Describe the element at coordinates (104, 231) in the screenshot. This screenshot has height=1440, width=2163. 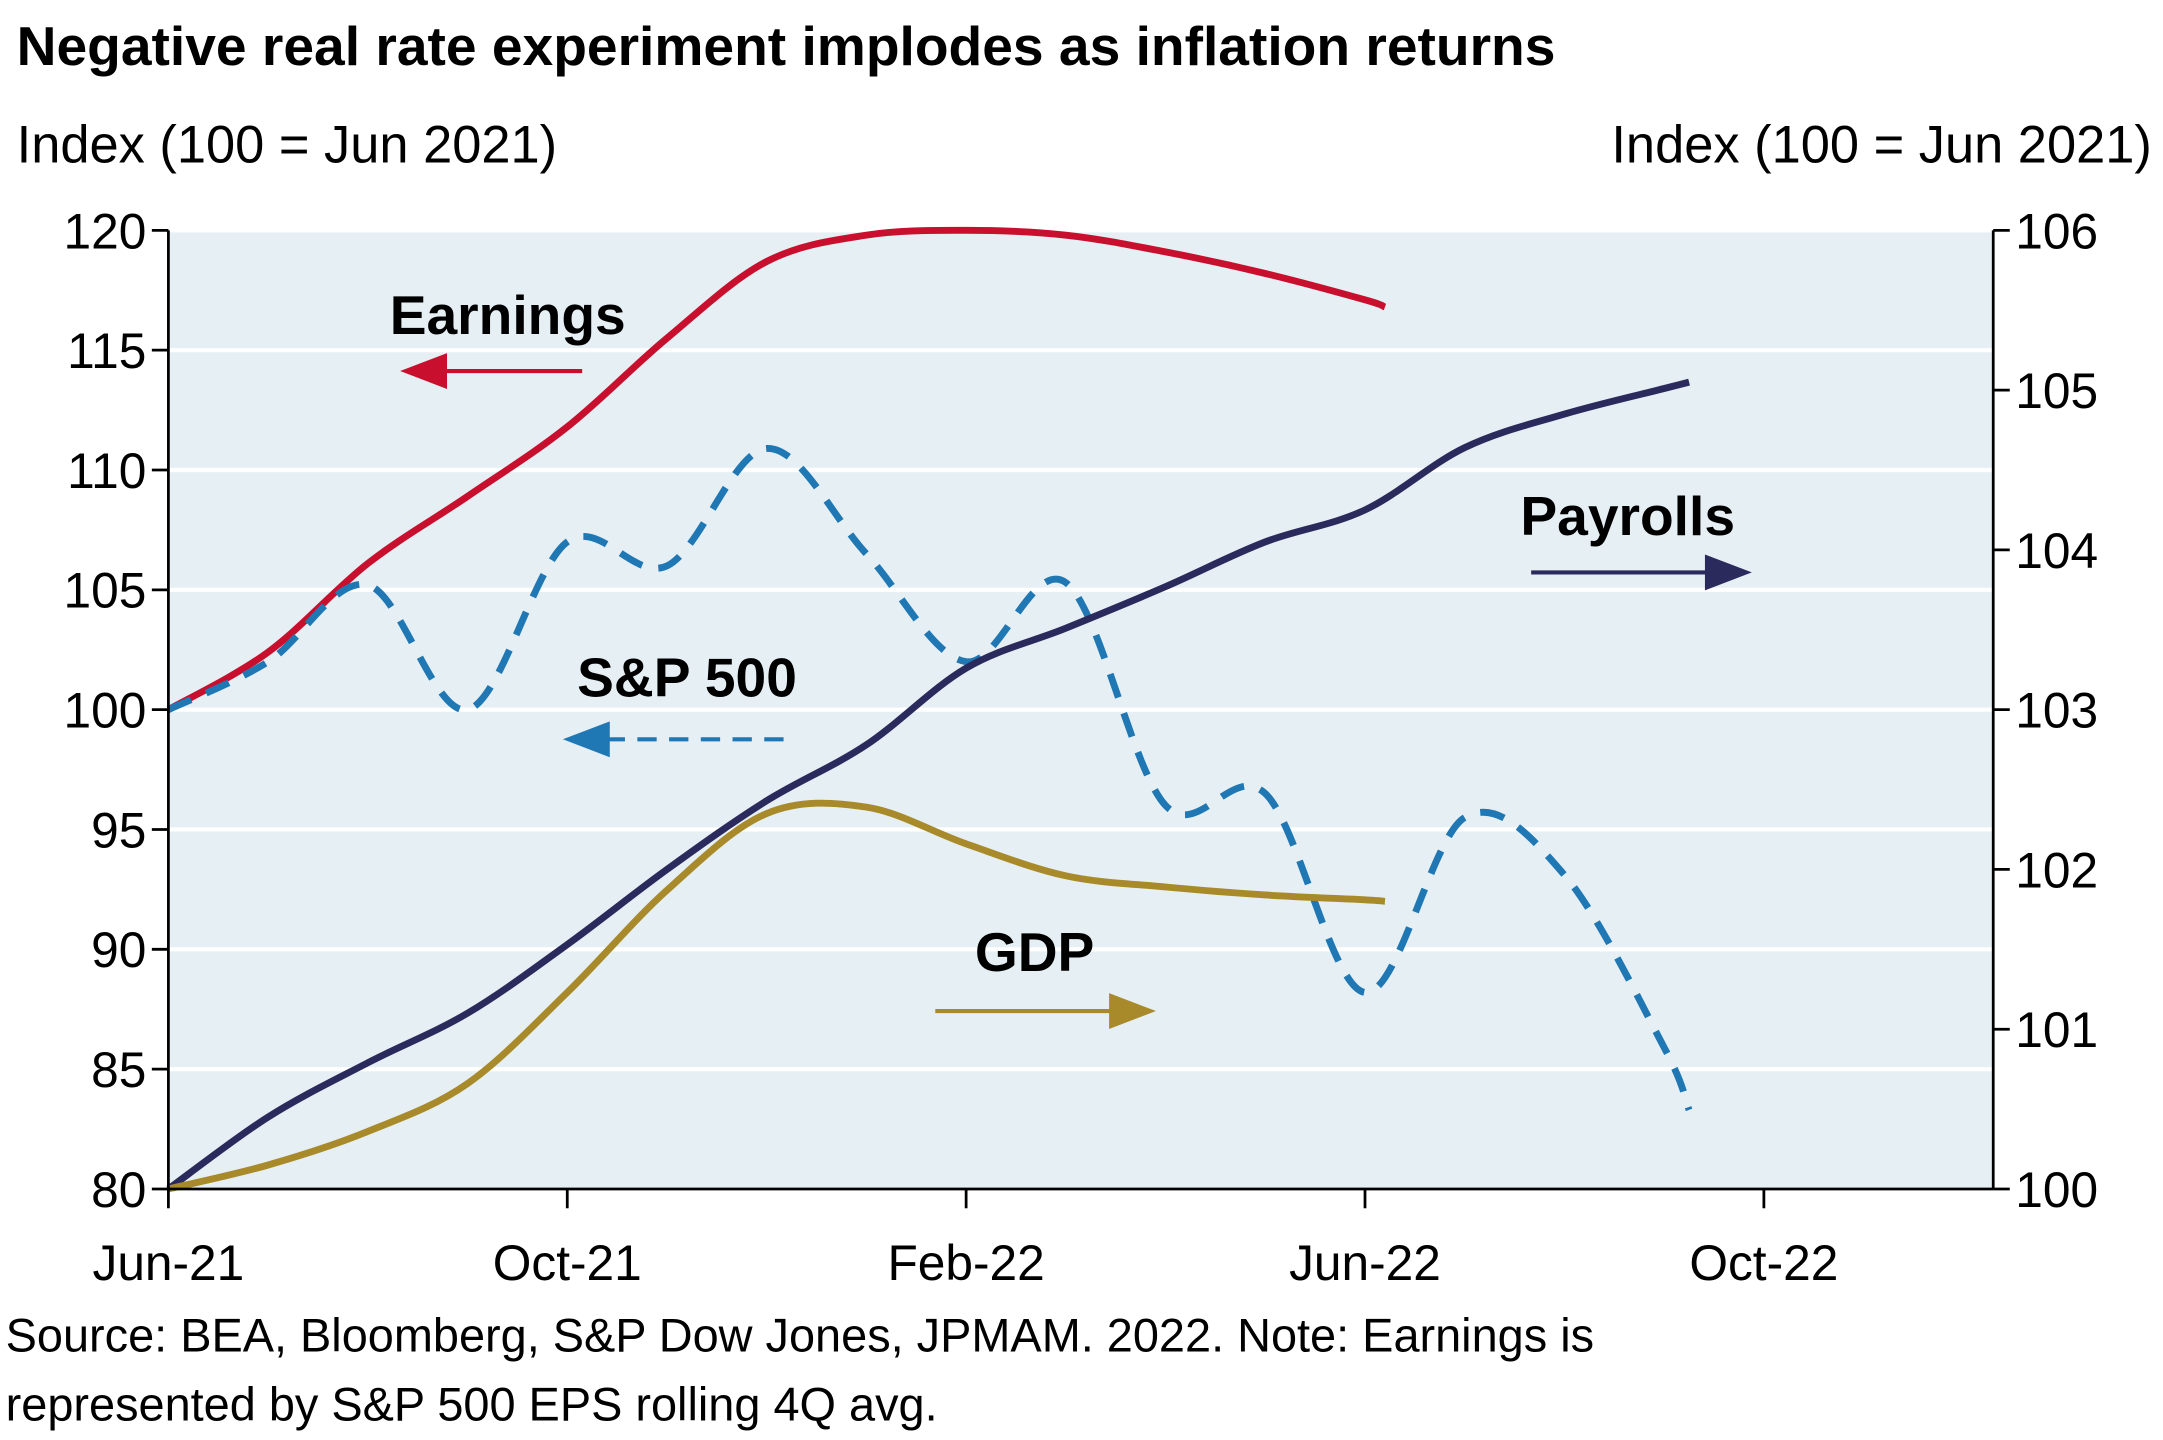
I see `y-tick-label: 120` at that location.